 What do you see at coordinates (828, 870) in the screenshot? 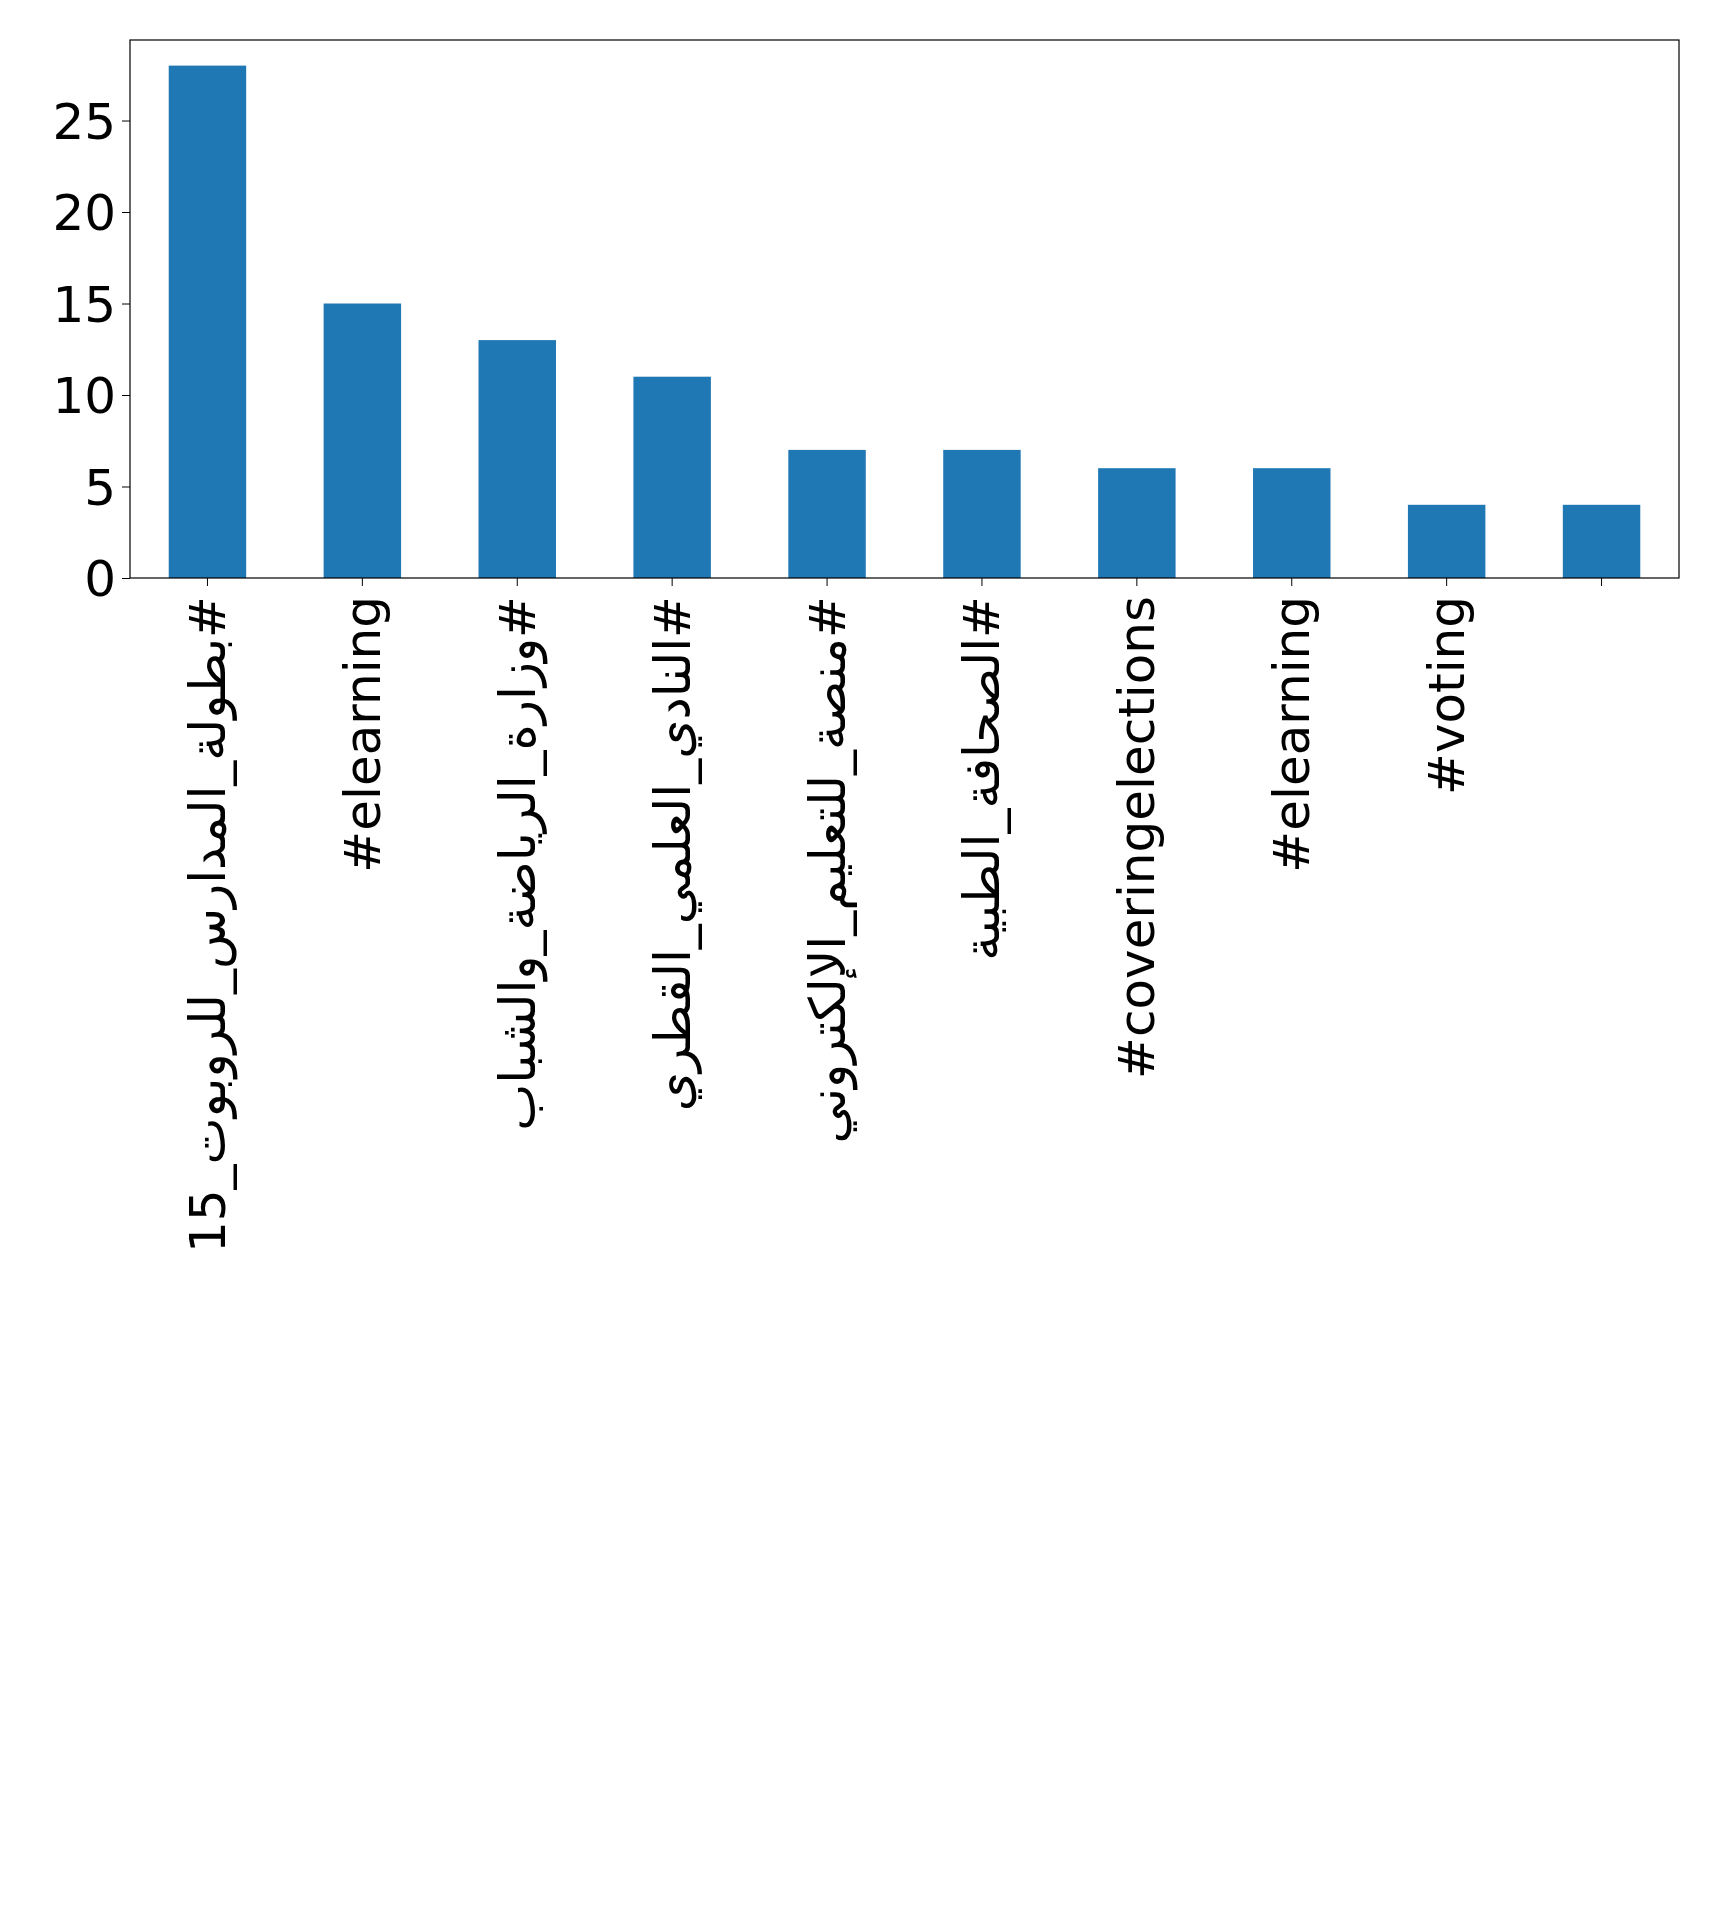
I see `x-tick-label: #منصة_للتعليم_الإلكتروني` at bounding box center [828, 870].